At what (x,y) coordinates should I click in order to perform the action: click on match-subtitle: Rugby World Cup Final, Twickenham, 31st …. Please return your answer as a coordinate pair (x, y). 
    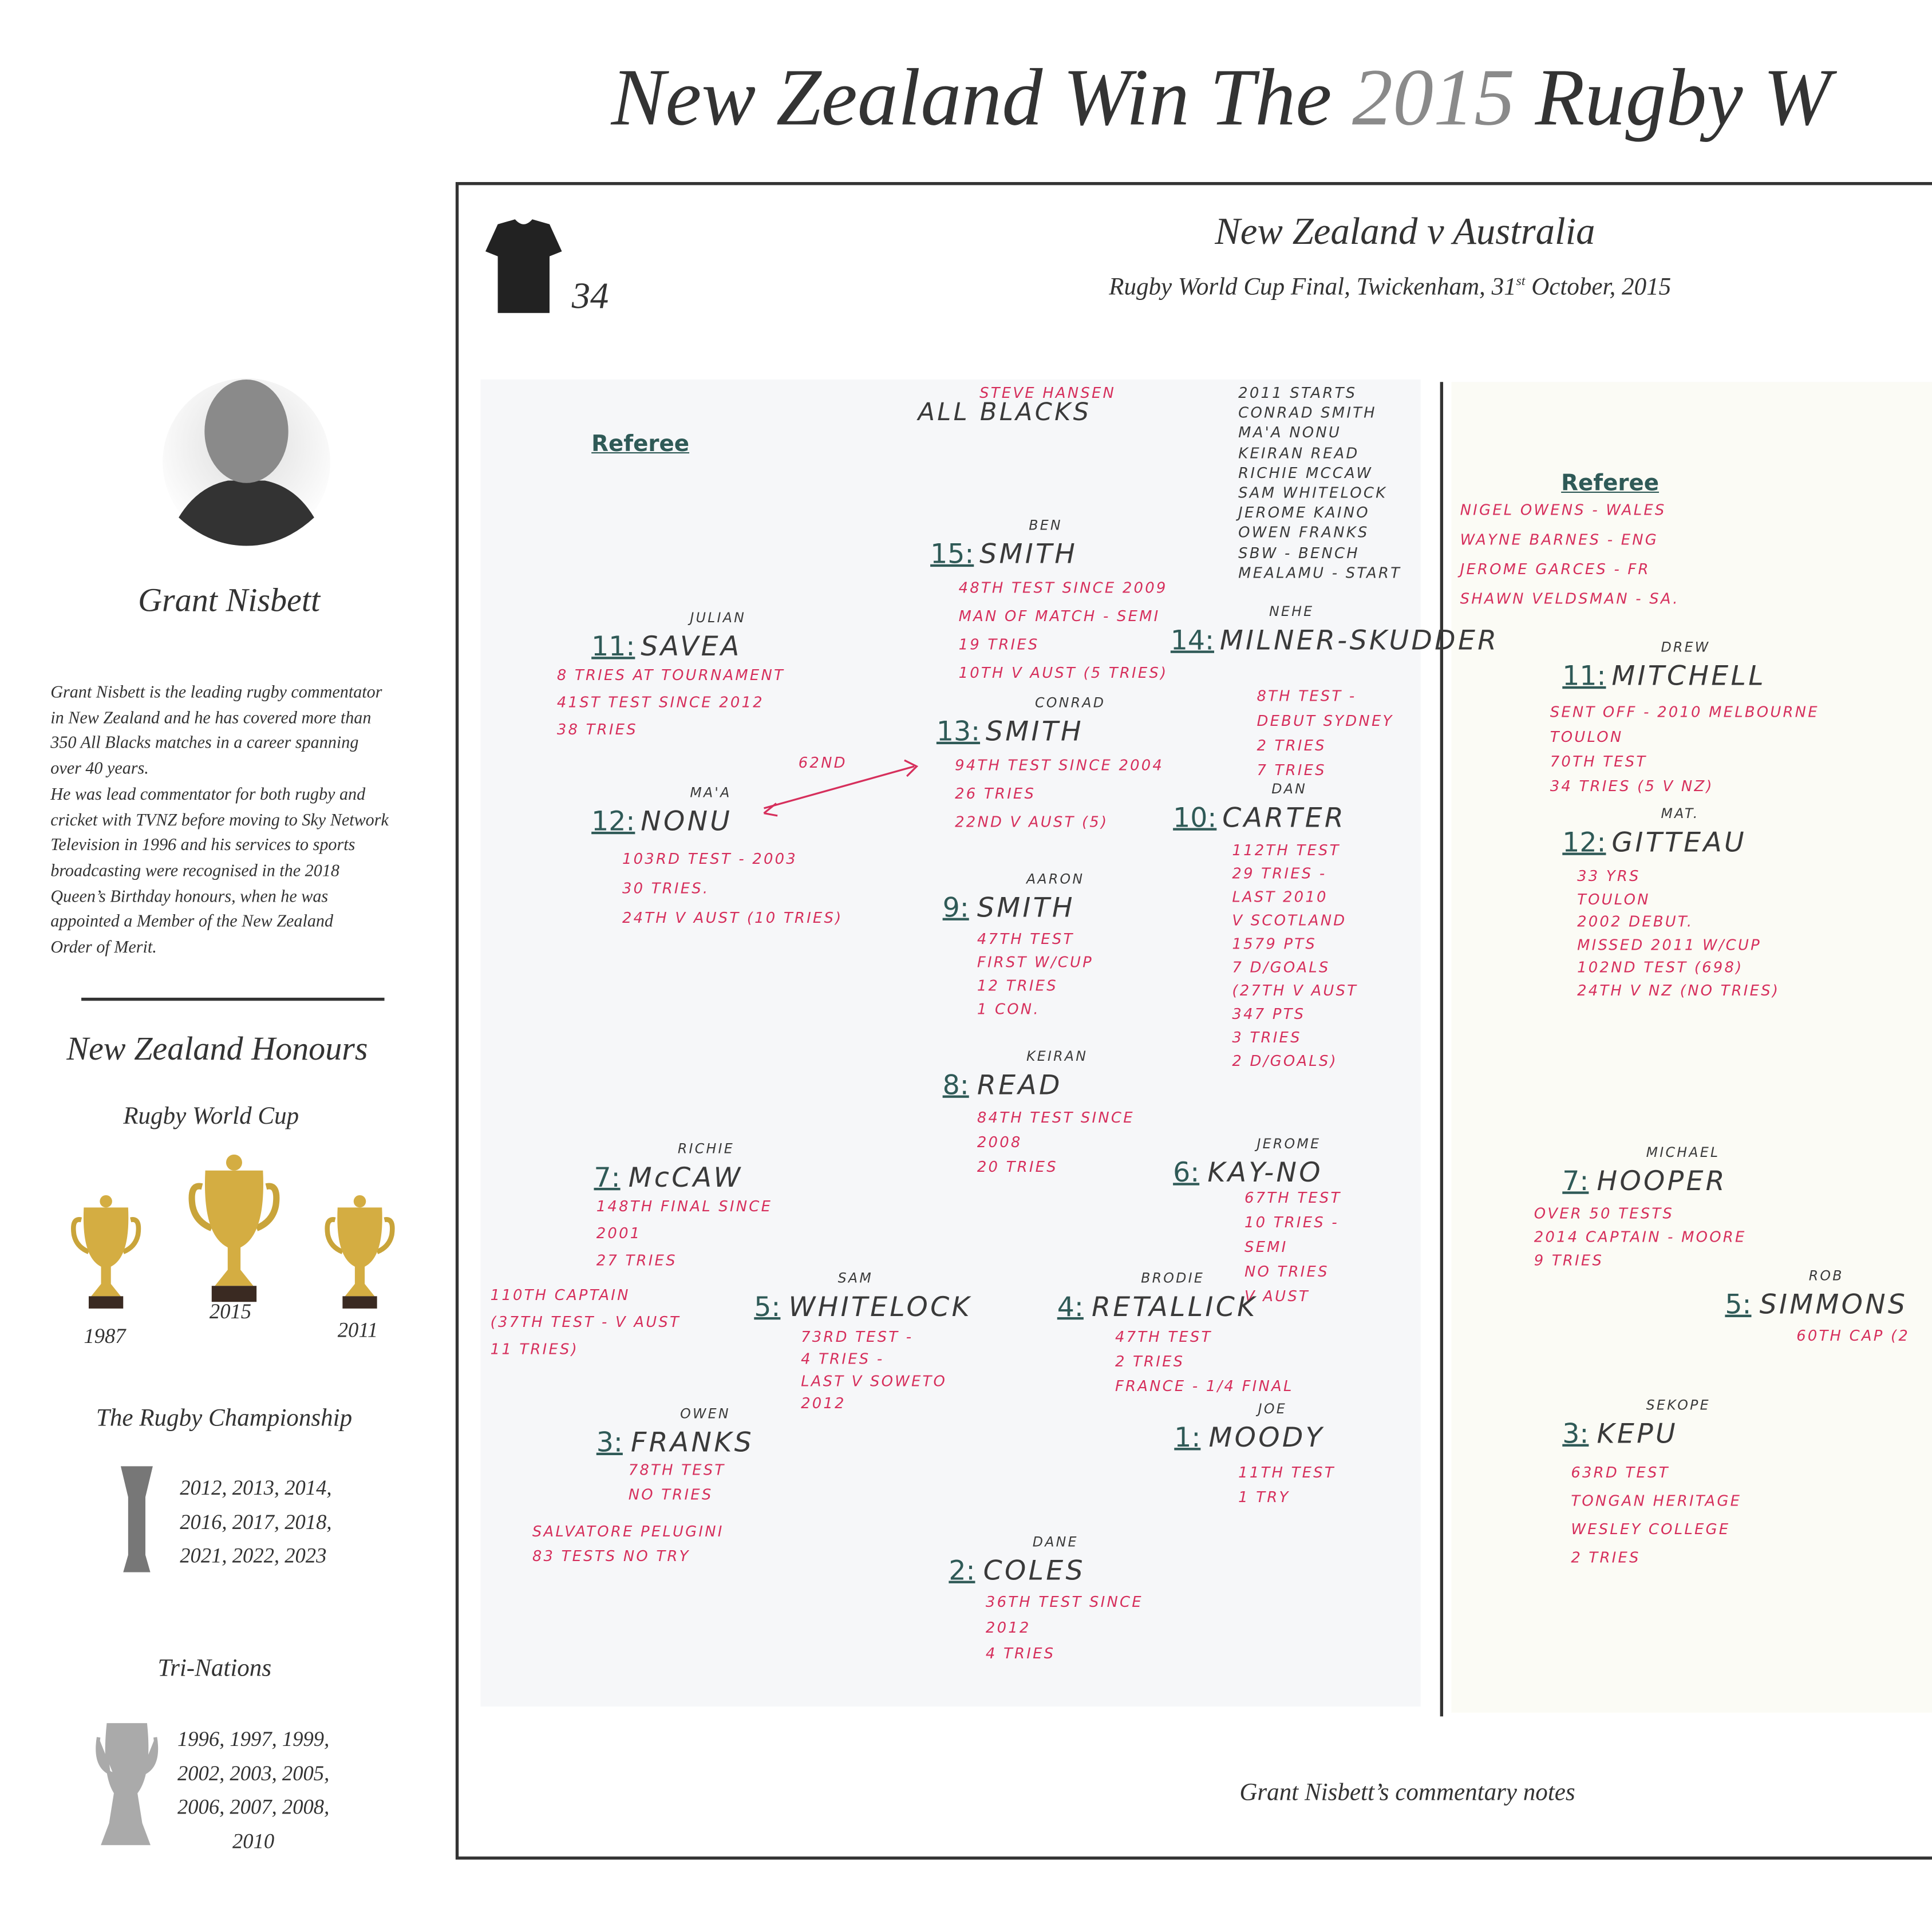
    Looking at the image, I should click on (1390, 288).